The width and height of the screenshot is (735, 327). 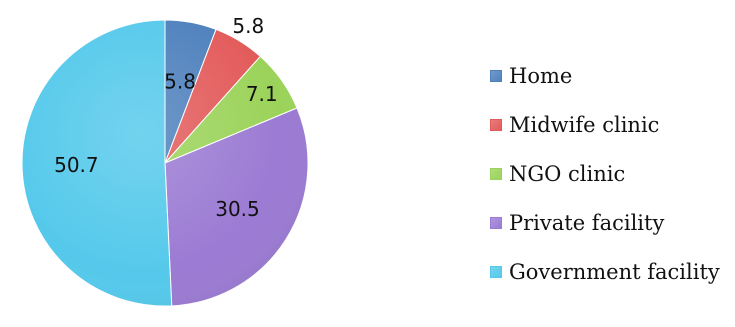 What do you see at coordinates (496, 223) in the screenshot?
I see `legend-swatch-private-facility` at bounding box center [496, 223].